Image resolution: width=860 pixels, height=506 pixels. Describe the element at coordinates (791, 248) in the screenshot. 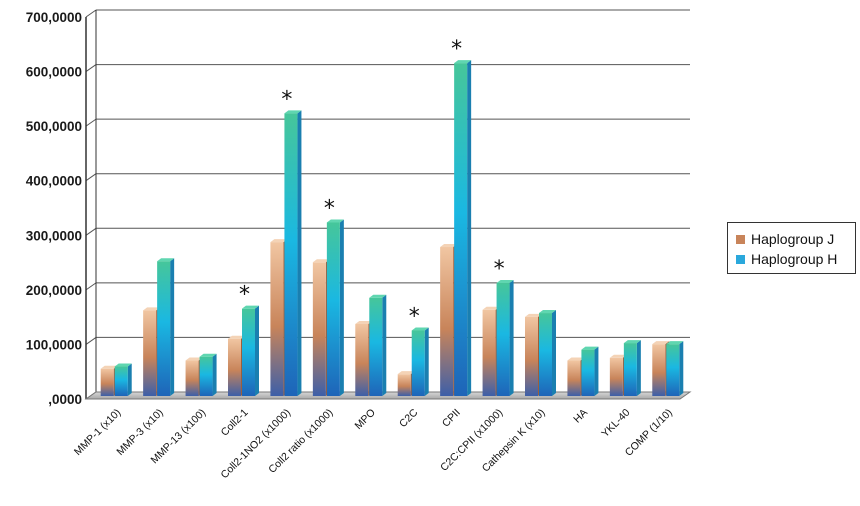

I see `legend: Haplogroup J Haplogroup H` at that location.